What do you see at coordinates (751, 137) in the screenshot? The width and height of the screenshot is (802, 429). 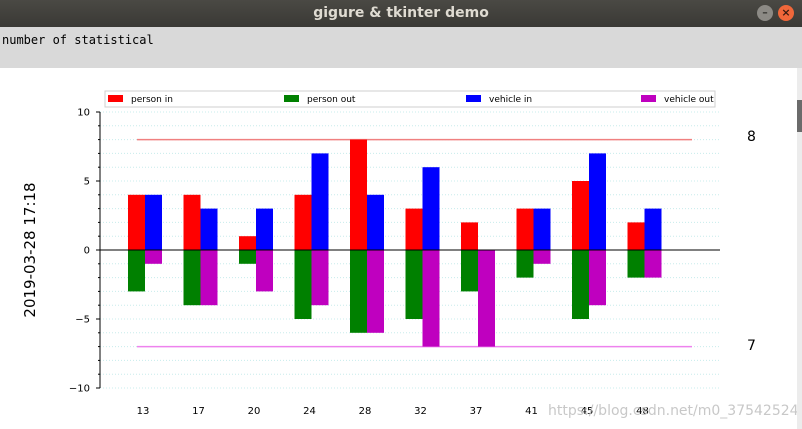 I see `upper-reference-label: 8` at bounding box center [751, 137].